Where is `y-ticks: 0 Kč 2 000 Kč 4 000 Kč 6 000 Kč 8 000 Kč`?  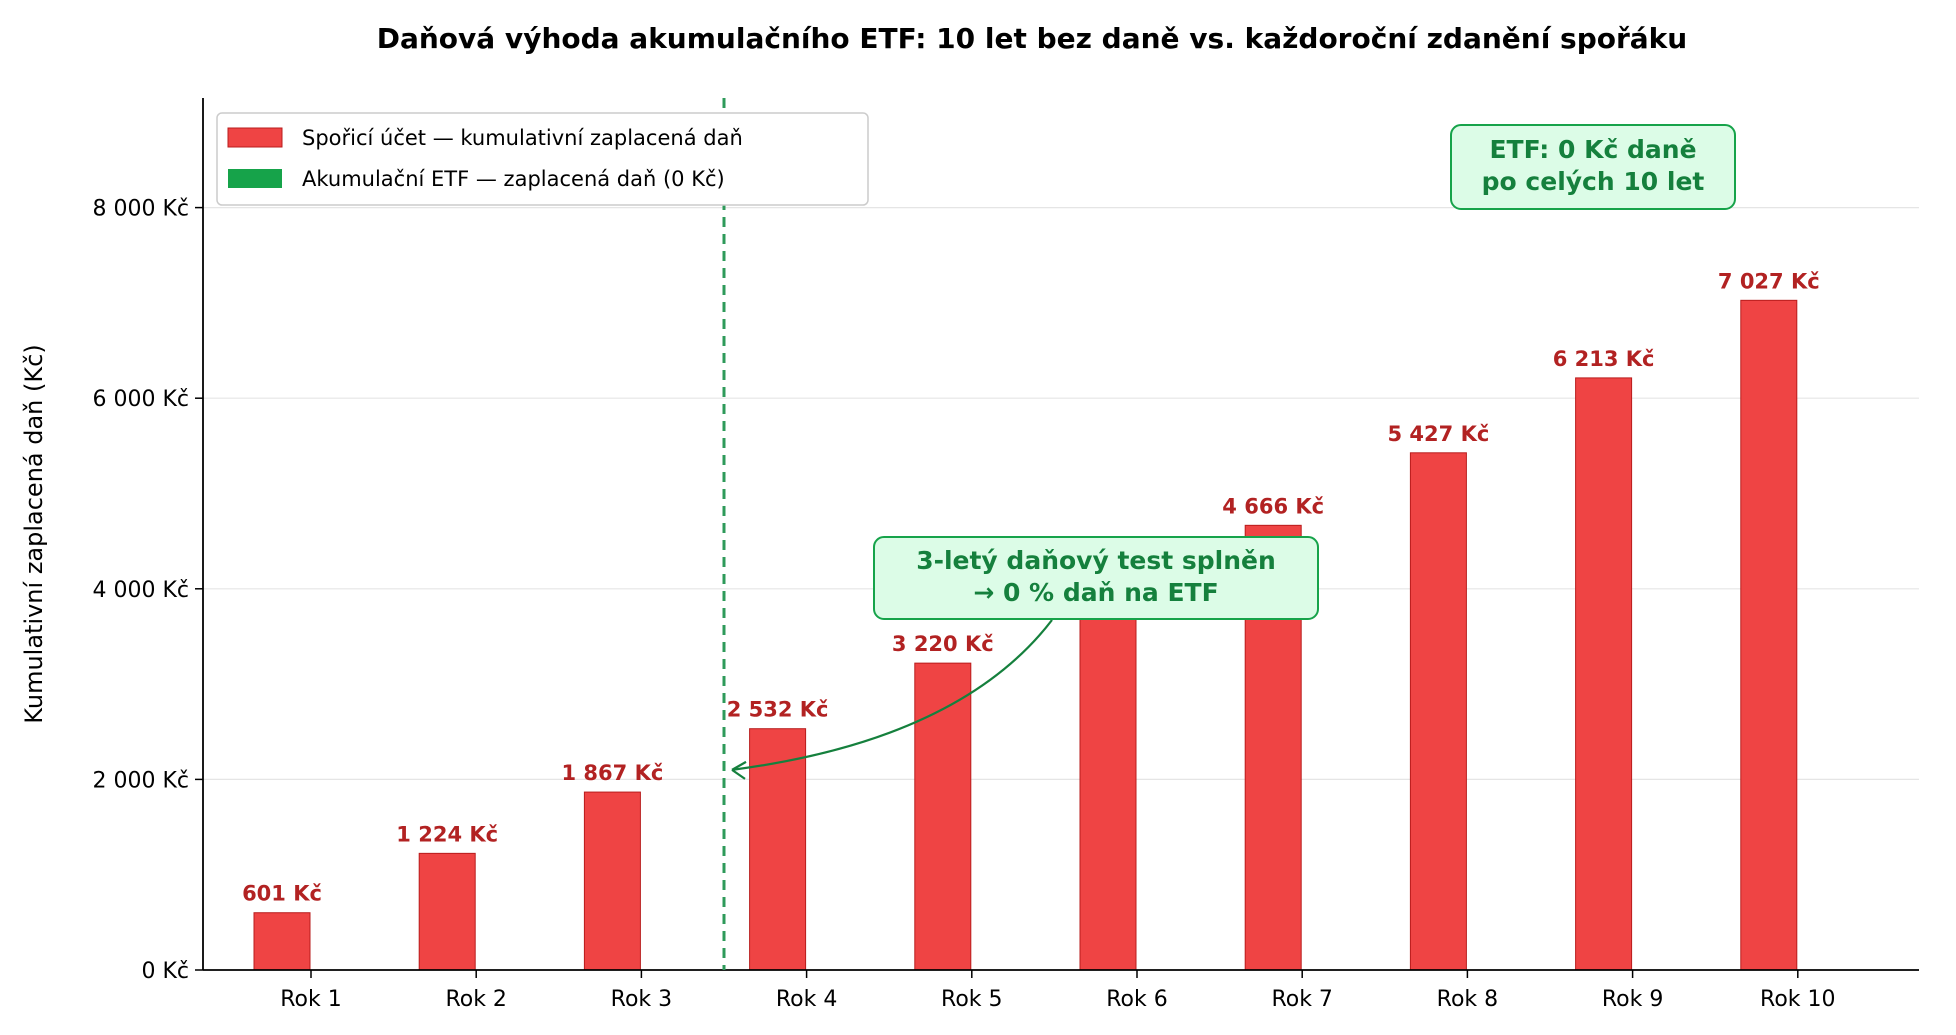
y-ticks: 0 Kč 2 000 Kč 4 000 Kč 6 000 Kč 8 000 Kč is located at coordinates (148, 590).